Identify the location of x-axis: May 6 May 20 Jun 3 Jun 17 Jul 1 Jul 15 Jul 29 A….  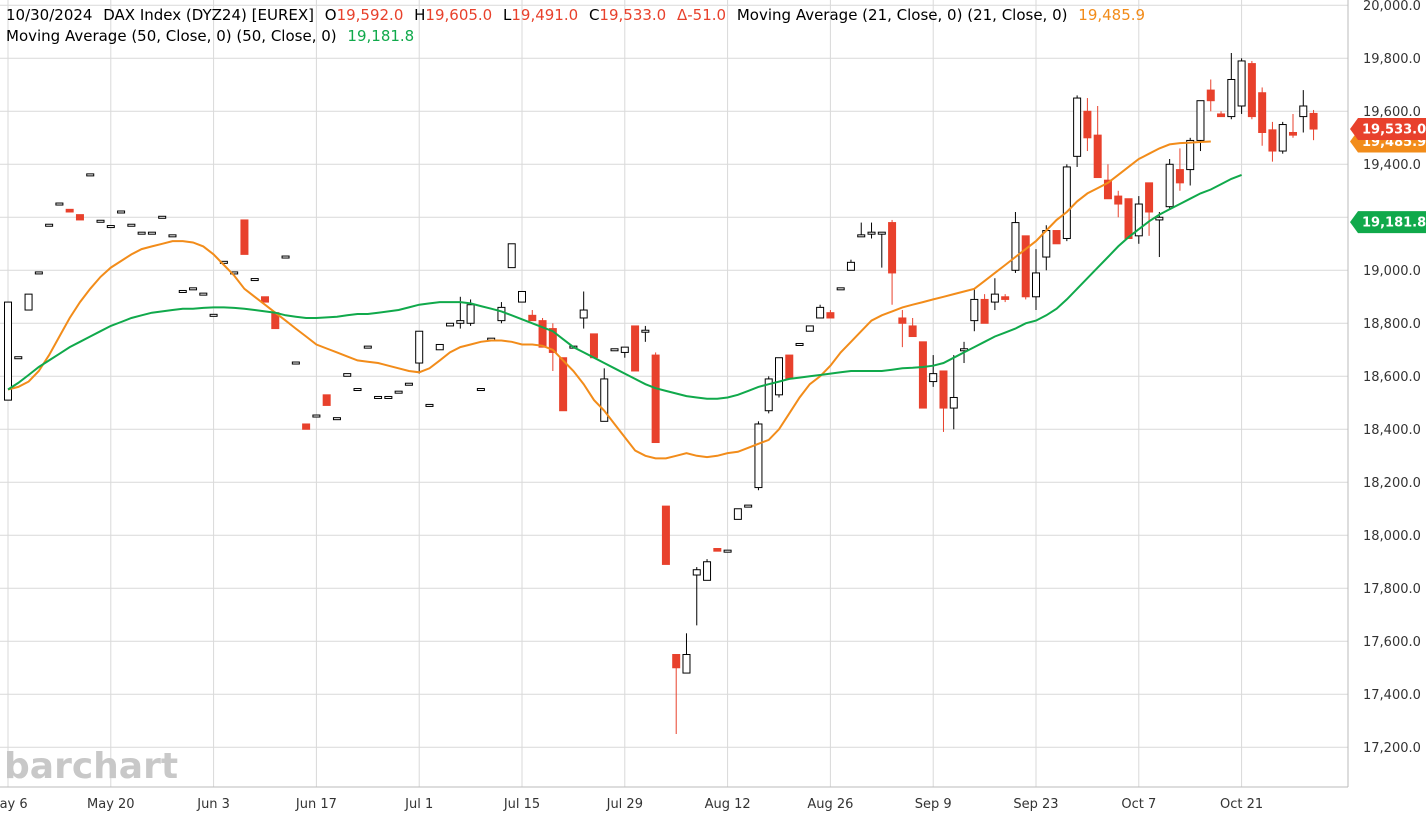
(631, 804).